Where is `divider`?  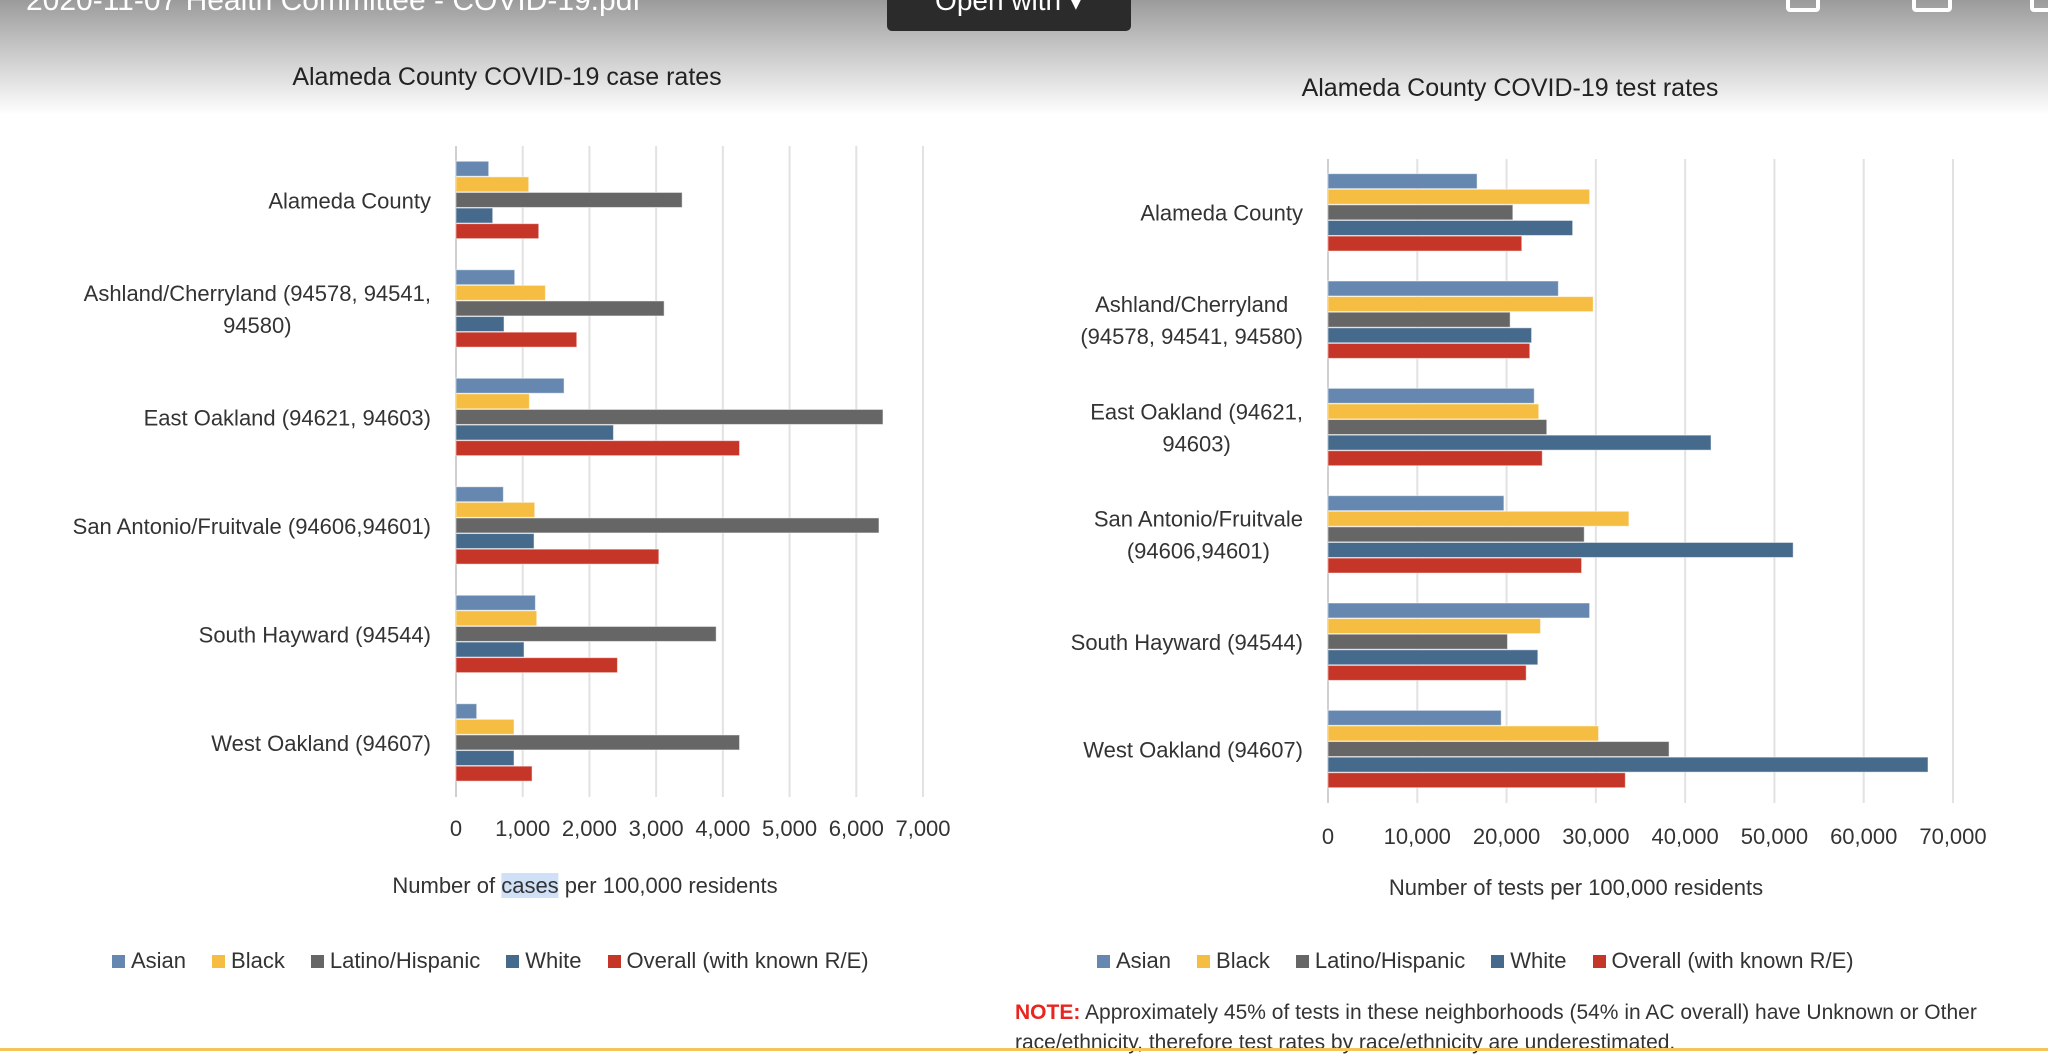 divider is located at coordinates (1024, 1049).